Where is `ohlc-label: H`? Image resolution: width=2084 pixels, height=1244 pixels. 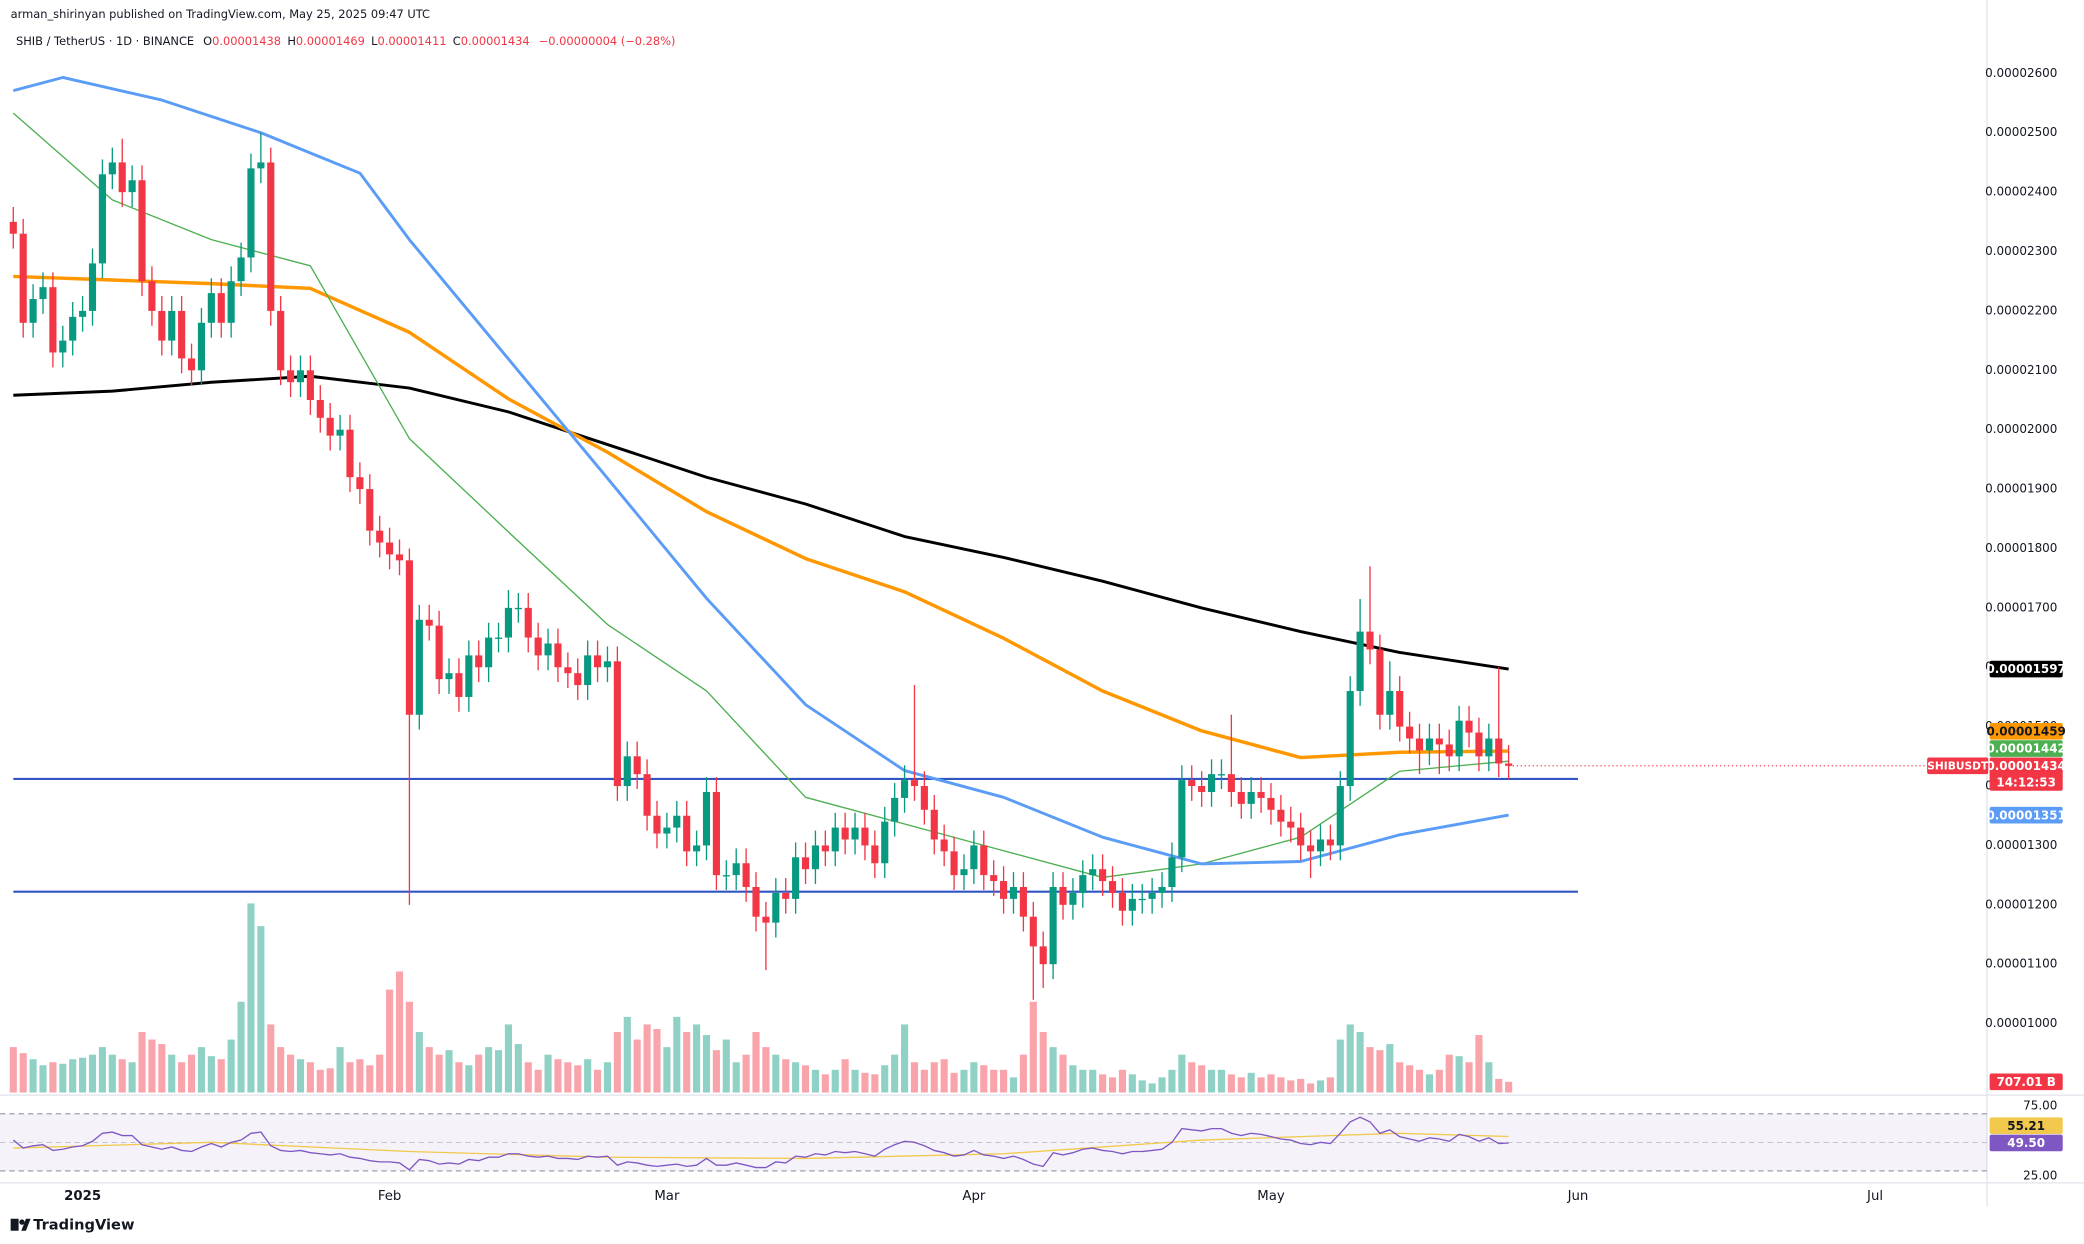 ohlc-label: H is located at coordinates (291, 41).